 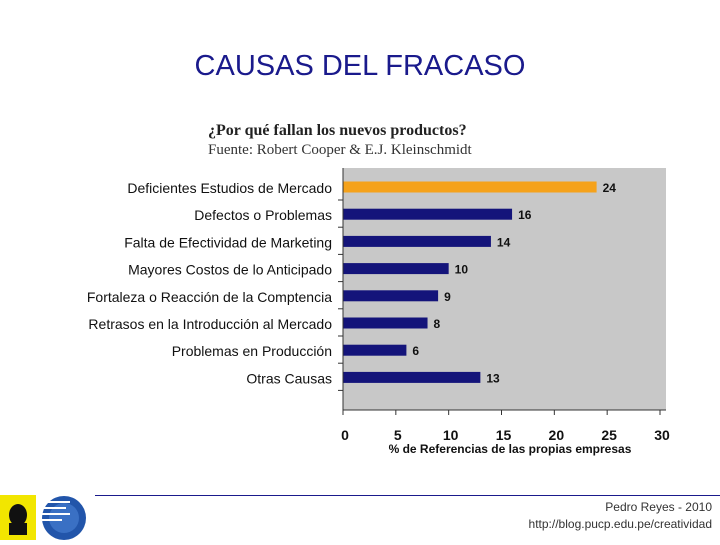 I want to click on data-label-8: 13, so click(x=493, y=378).